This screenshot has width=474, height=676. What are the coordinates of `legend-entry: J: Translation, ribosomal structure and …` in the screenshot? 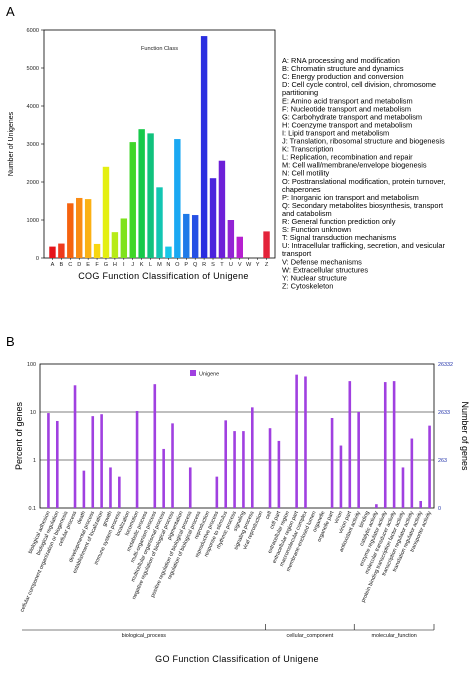 It's located at (363, 141).